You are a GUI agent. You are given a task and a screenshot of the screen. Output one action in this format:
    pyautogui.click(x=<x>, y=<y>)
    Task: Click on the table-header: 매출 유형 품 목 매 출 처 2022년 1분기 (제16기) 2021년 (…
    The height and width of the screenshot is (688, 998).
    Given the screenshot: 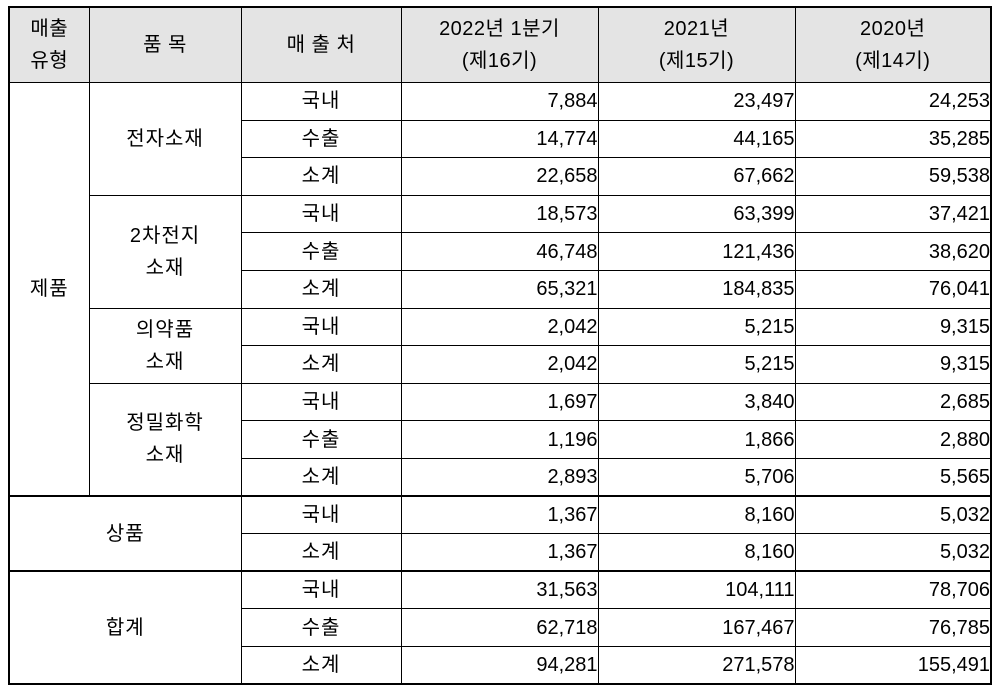 What is the action you would take?
    pyautogui.click(x=500, y=44)
    